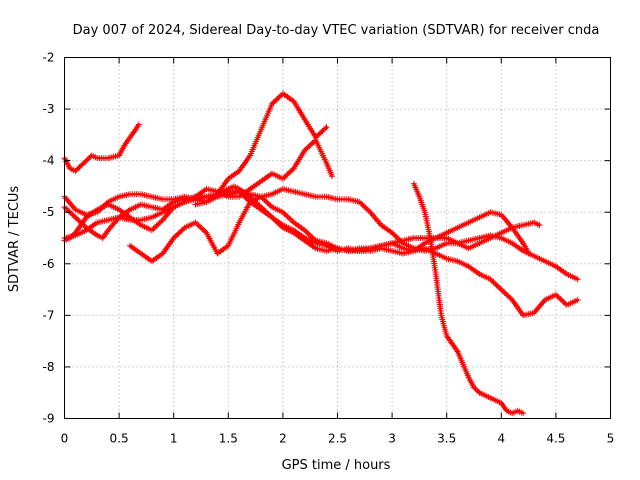 This screenshot has height=480, width=640. What do you see at coordinates (501, 439) in the screenshot?
I see `x-tick-label: 4` at bounding box center [501, 439].